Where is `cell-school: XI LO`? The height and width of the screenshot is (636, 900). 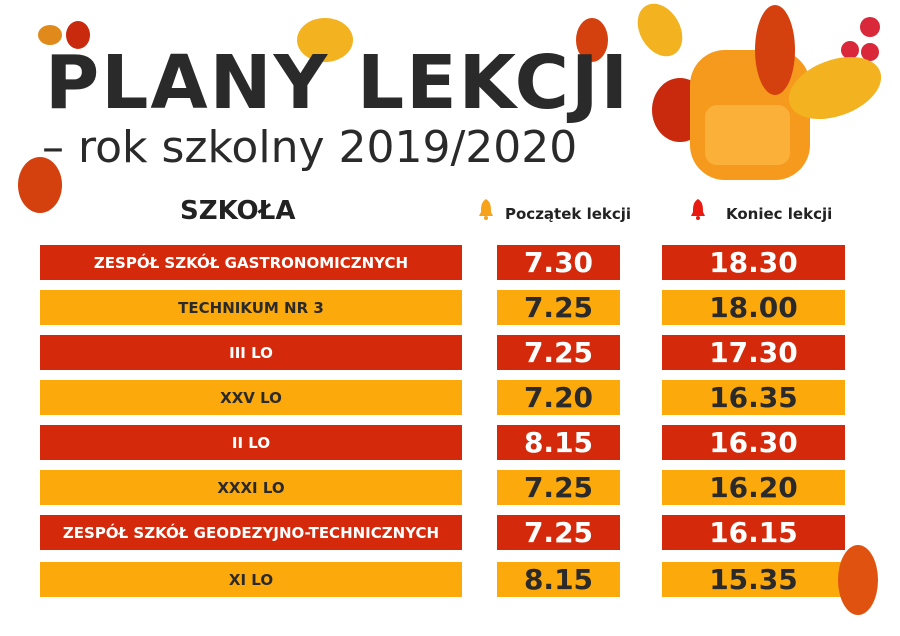
cell-school: XI LO is located at coordinates (251, 579).